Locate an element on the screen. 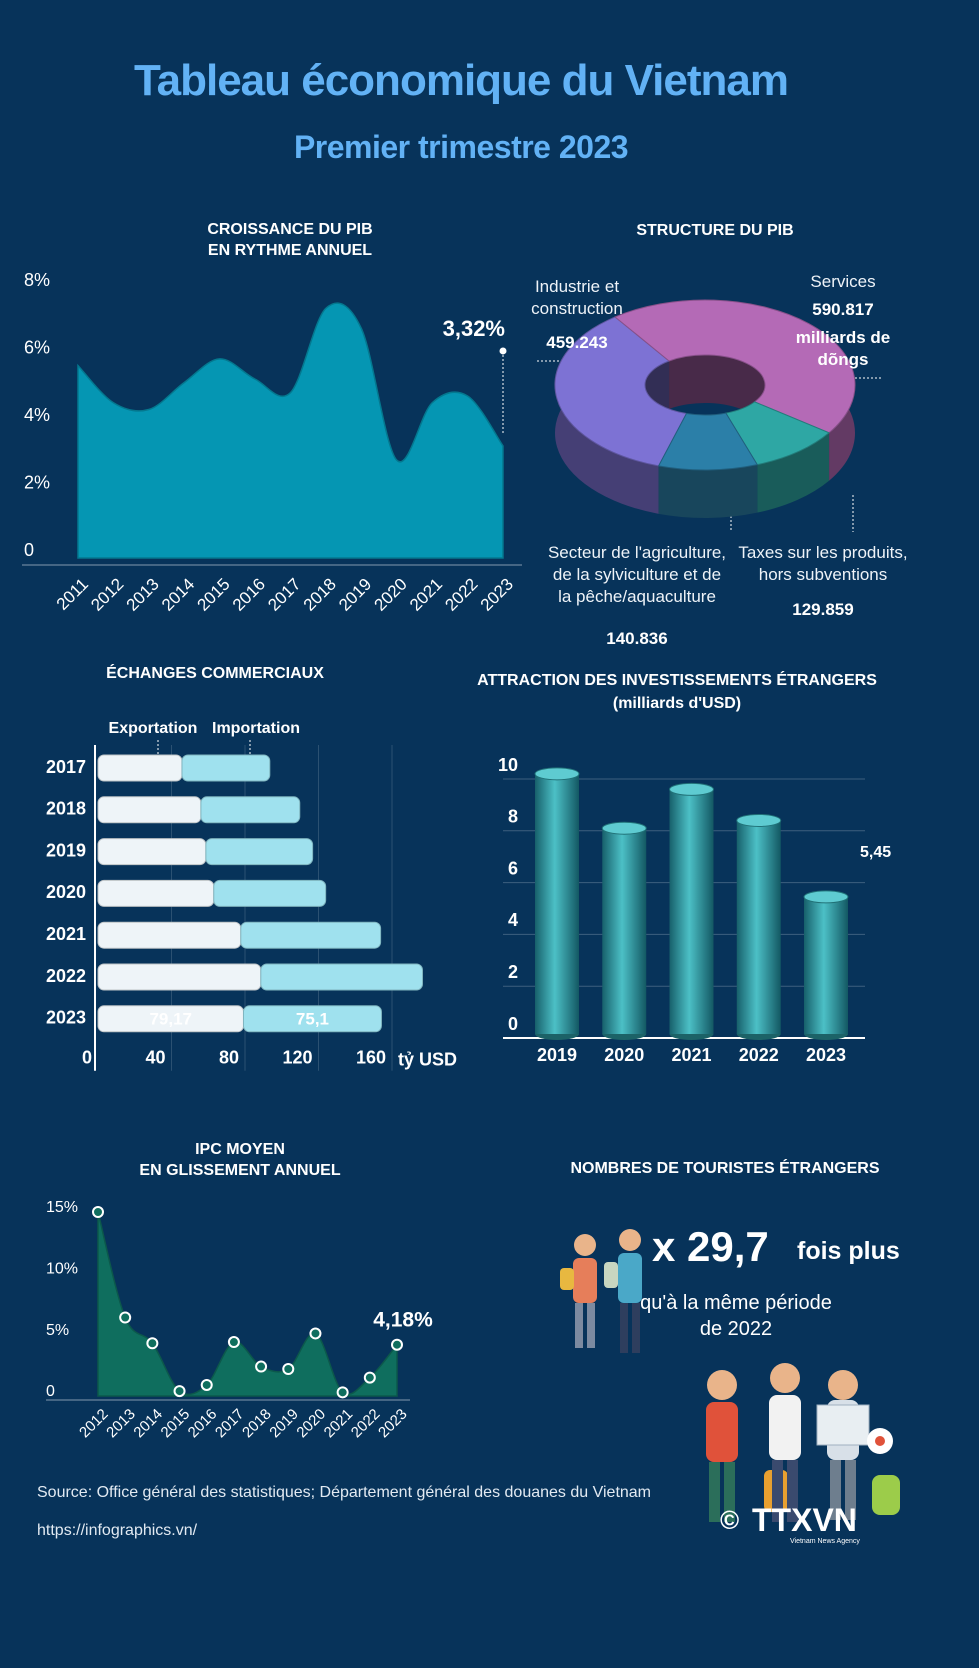 The width and height of the screenshot is (979, 1668). x-tick-label: 0 is located at coordinates (87, 1058).